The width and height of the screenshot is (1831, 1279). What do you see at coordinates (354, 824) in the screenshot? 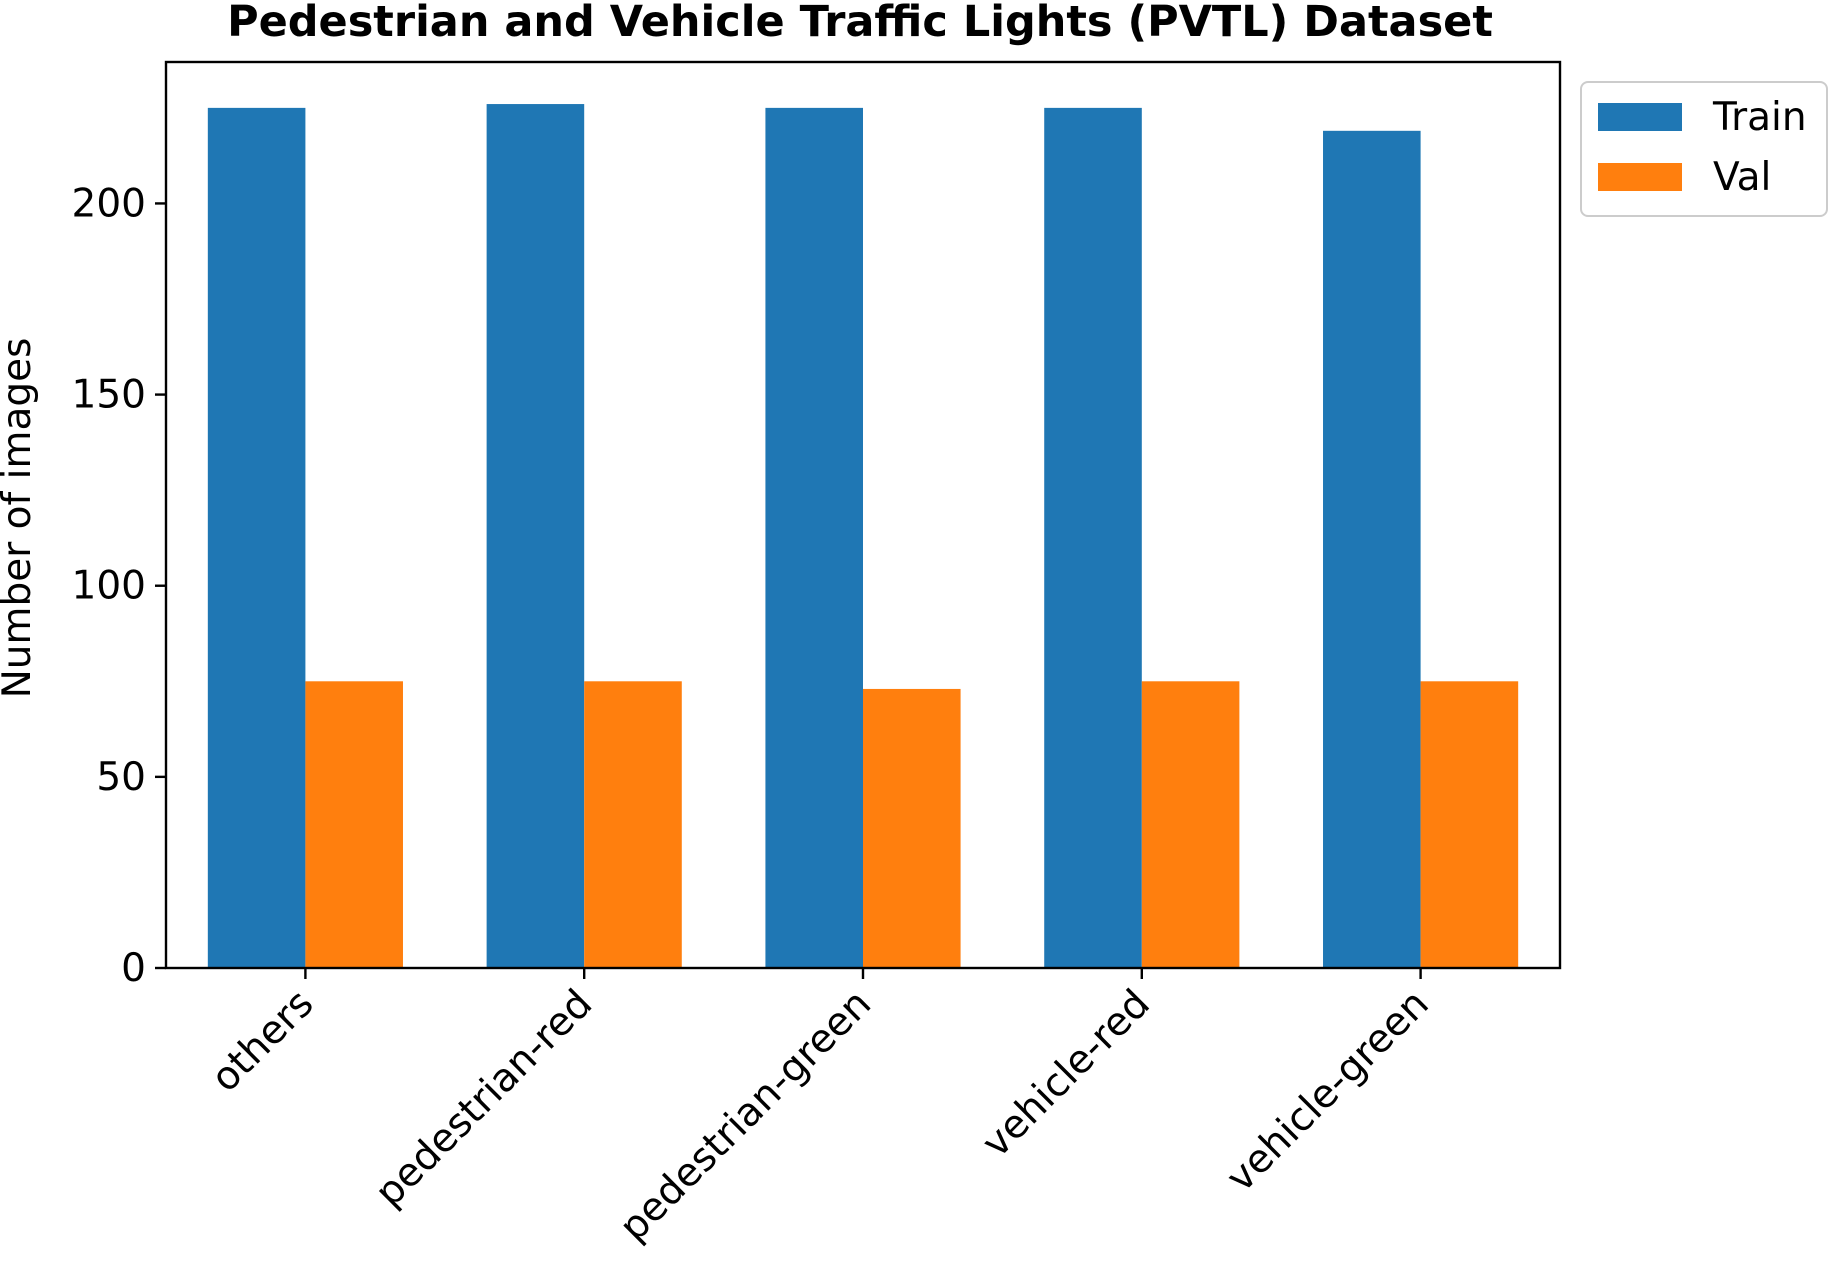
I see `bar-val-others` at bounding box center [354, 824].